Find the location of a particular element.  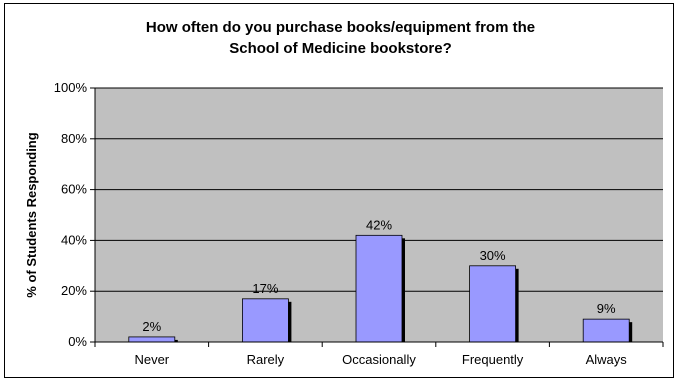

data-label: 17% is located at coordinates (265, 288).